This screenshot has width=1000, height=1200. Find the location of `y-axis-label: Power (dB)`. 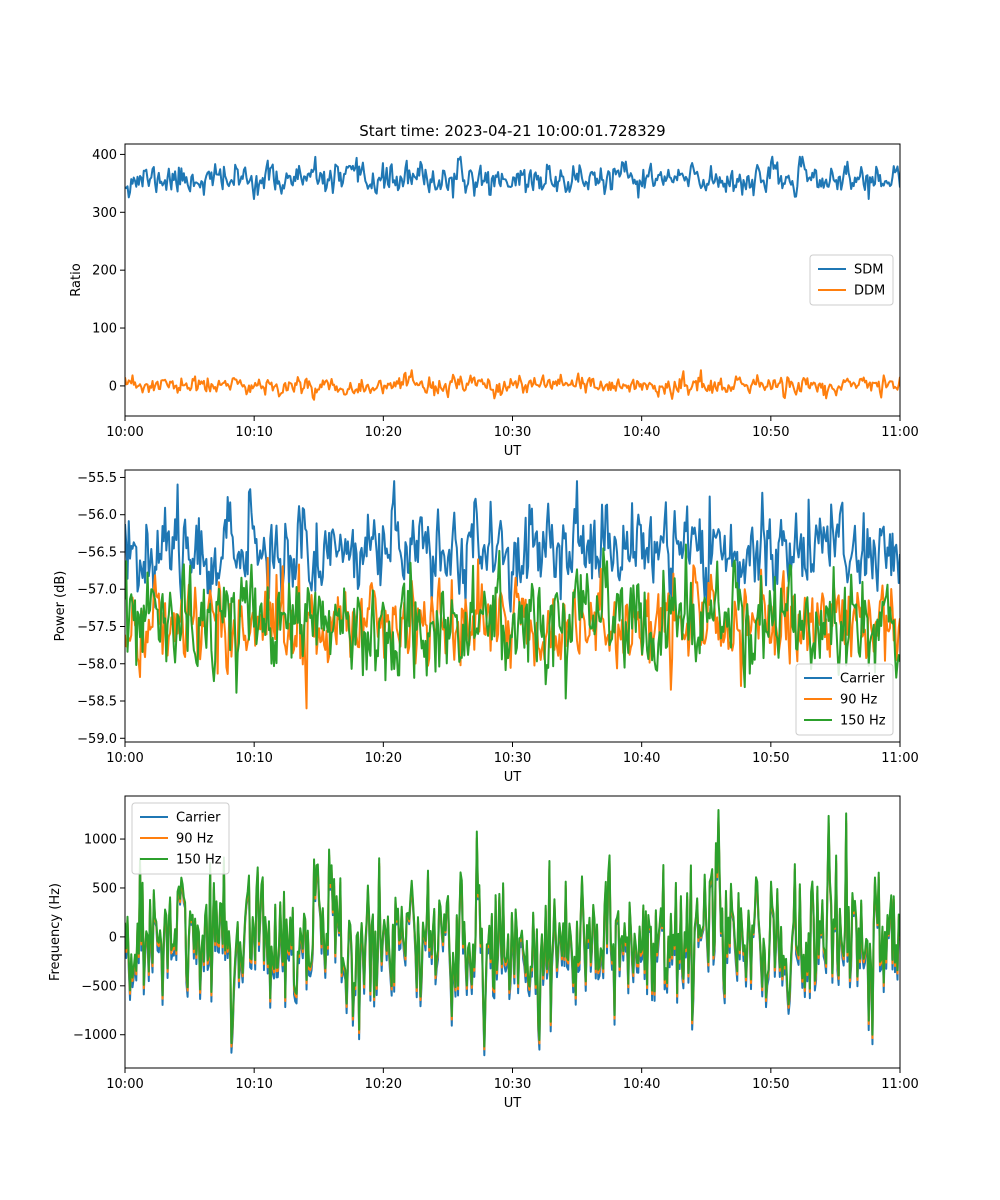

y-axis-label: Power (dB) is located at coordinates (60, 606).